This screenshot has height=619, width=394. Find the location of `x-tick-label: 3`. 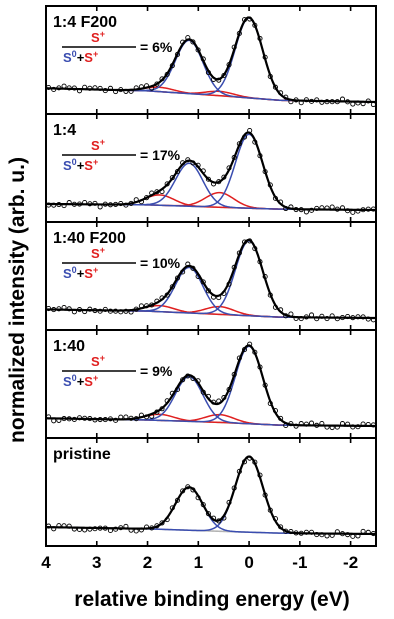

x-tick-label: 3 is located at coordinates (96, 562).